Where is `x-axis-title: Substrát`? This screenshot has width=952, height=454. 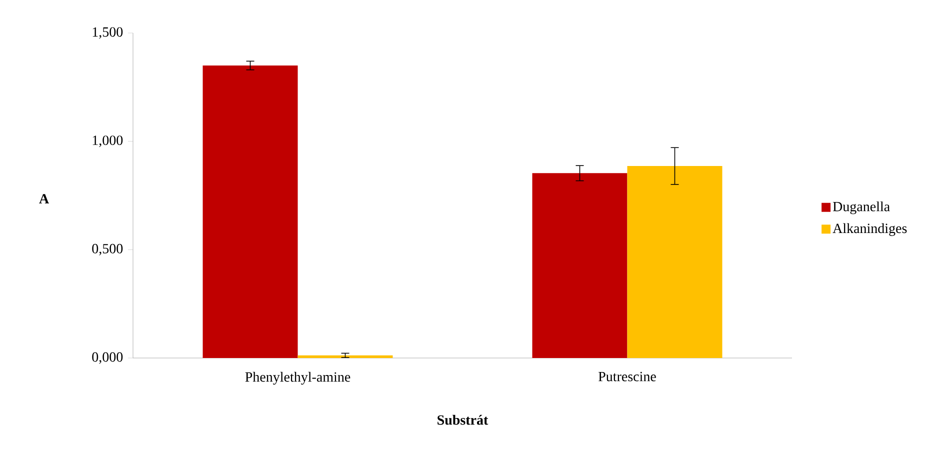
x-axis-title: Substrát is located at coordinates (463, 419).